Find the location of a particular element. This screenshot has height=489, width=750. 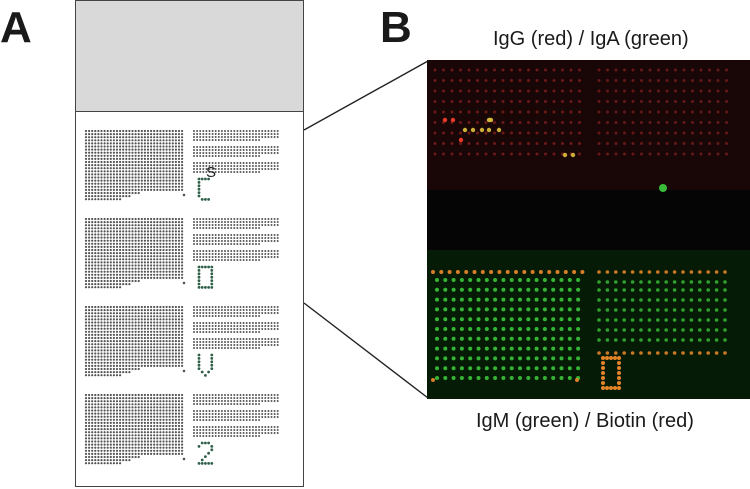

scan-glyph-spot is located at coordinates (611, 358).